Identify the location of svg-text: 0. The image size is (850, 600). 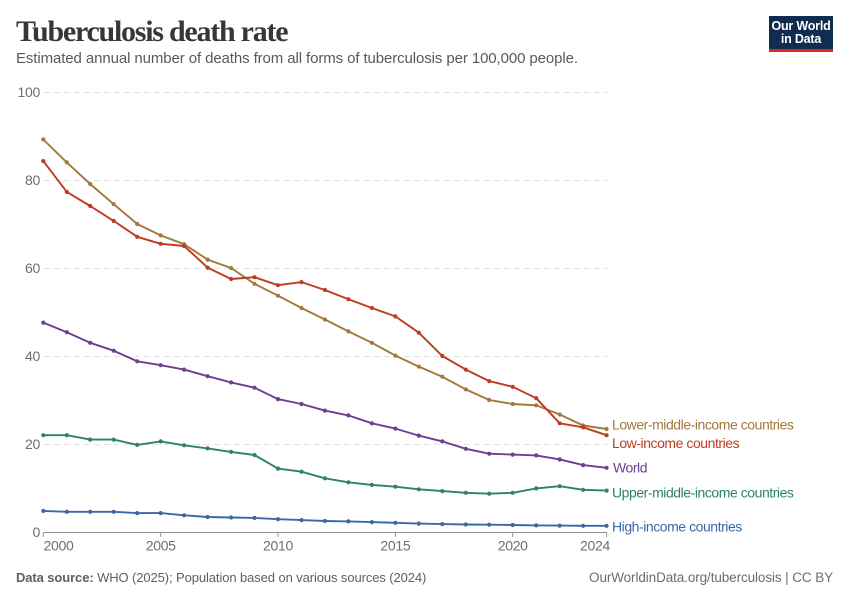
(37, 532).